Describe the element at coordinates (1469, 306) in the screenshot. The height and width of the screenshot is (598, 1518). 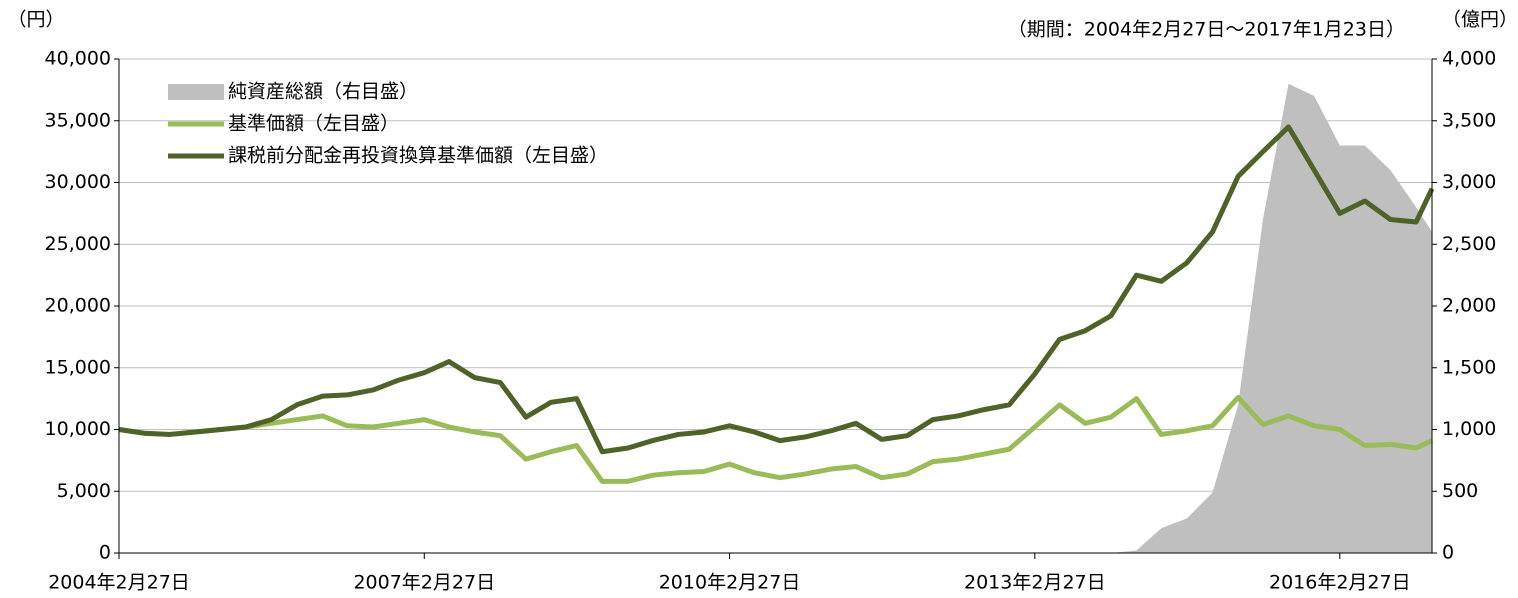
I see `y2-tick-label: 2,000` at that location.